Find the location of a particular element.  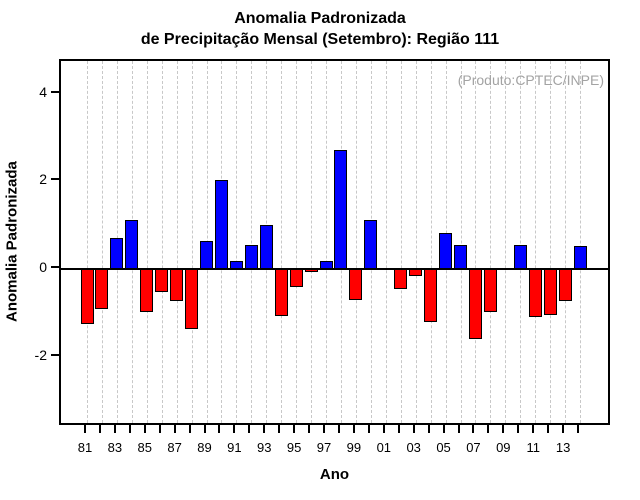

x-tick-label: 91 is located at coordinates (234, 447).